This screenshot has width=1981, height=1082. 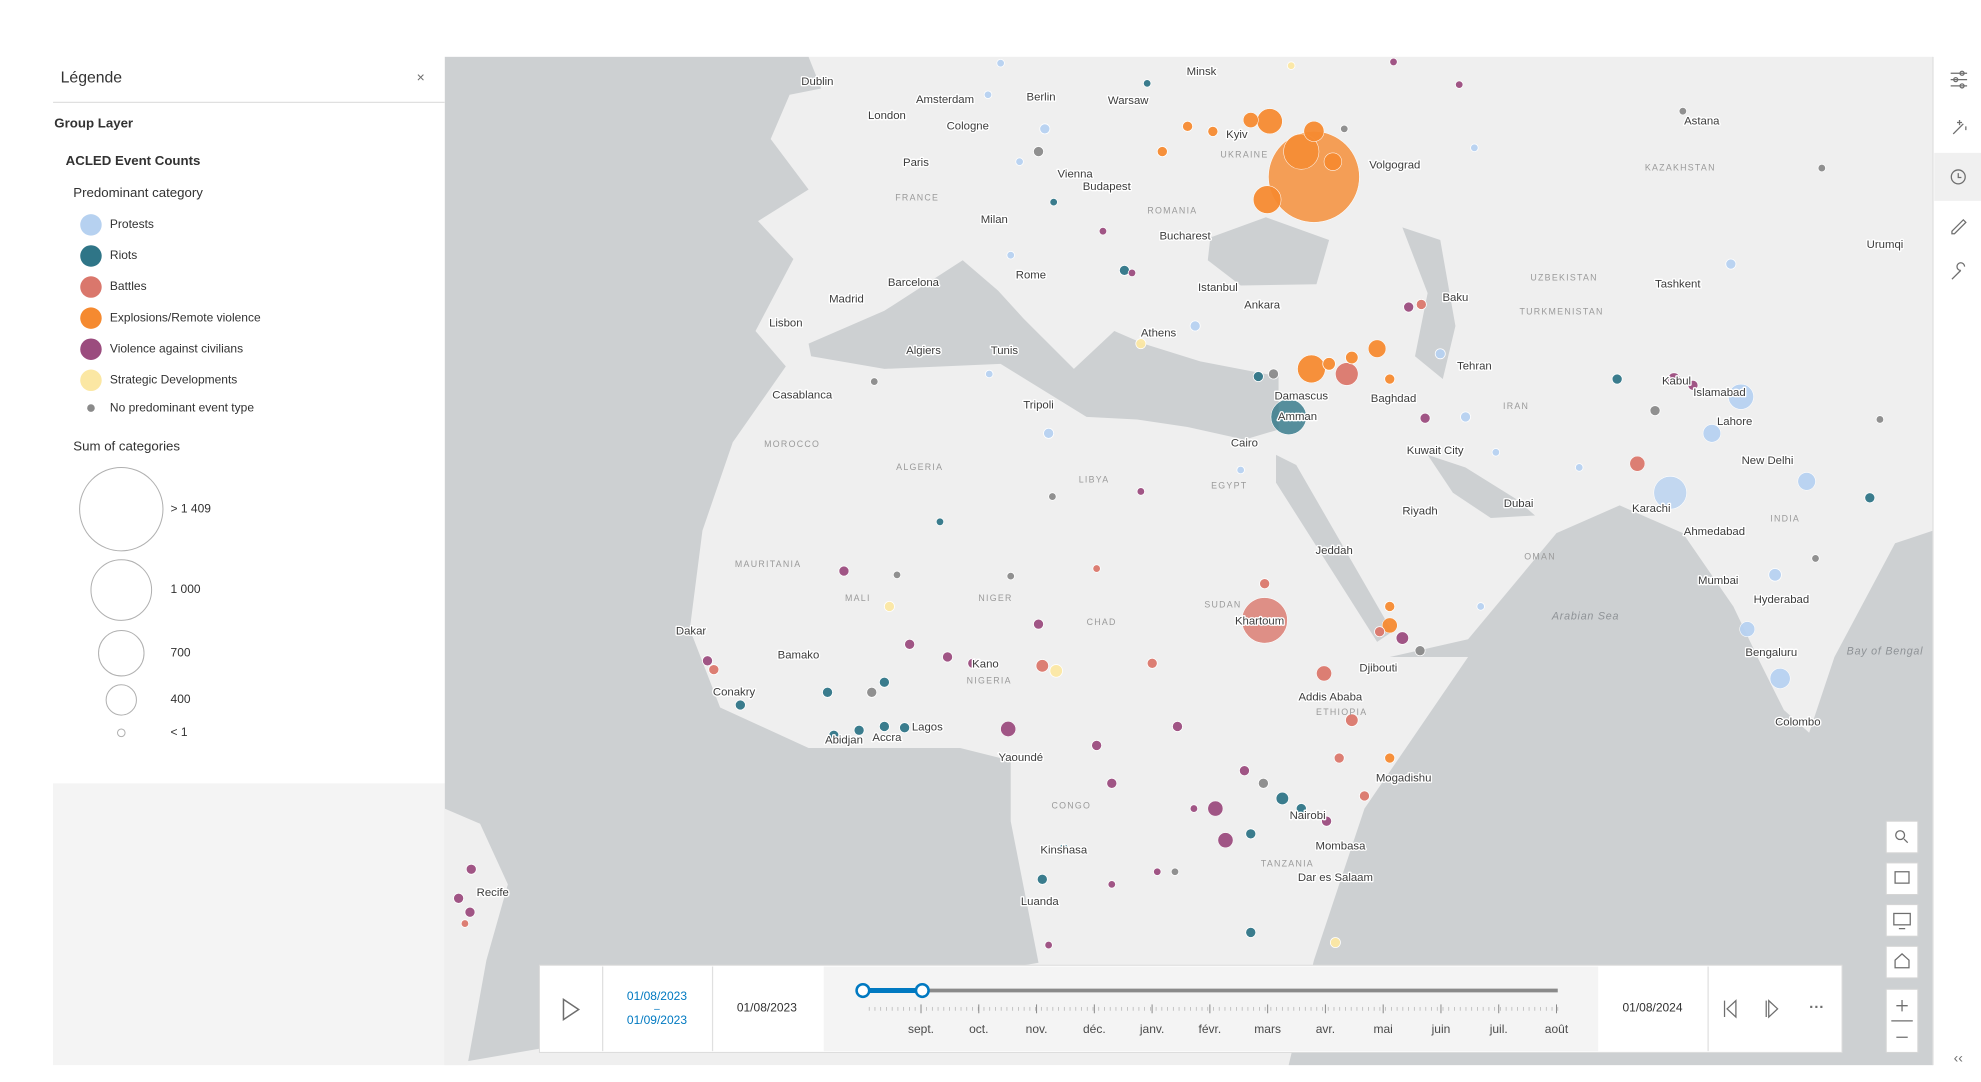 What do you see at coordinates (1072, 805) in the screenshot?
I see `country-label: CONGO` at bounding box center [1072, 805].